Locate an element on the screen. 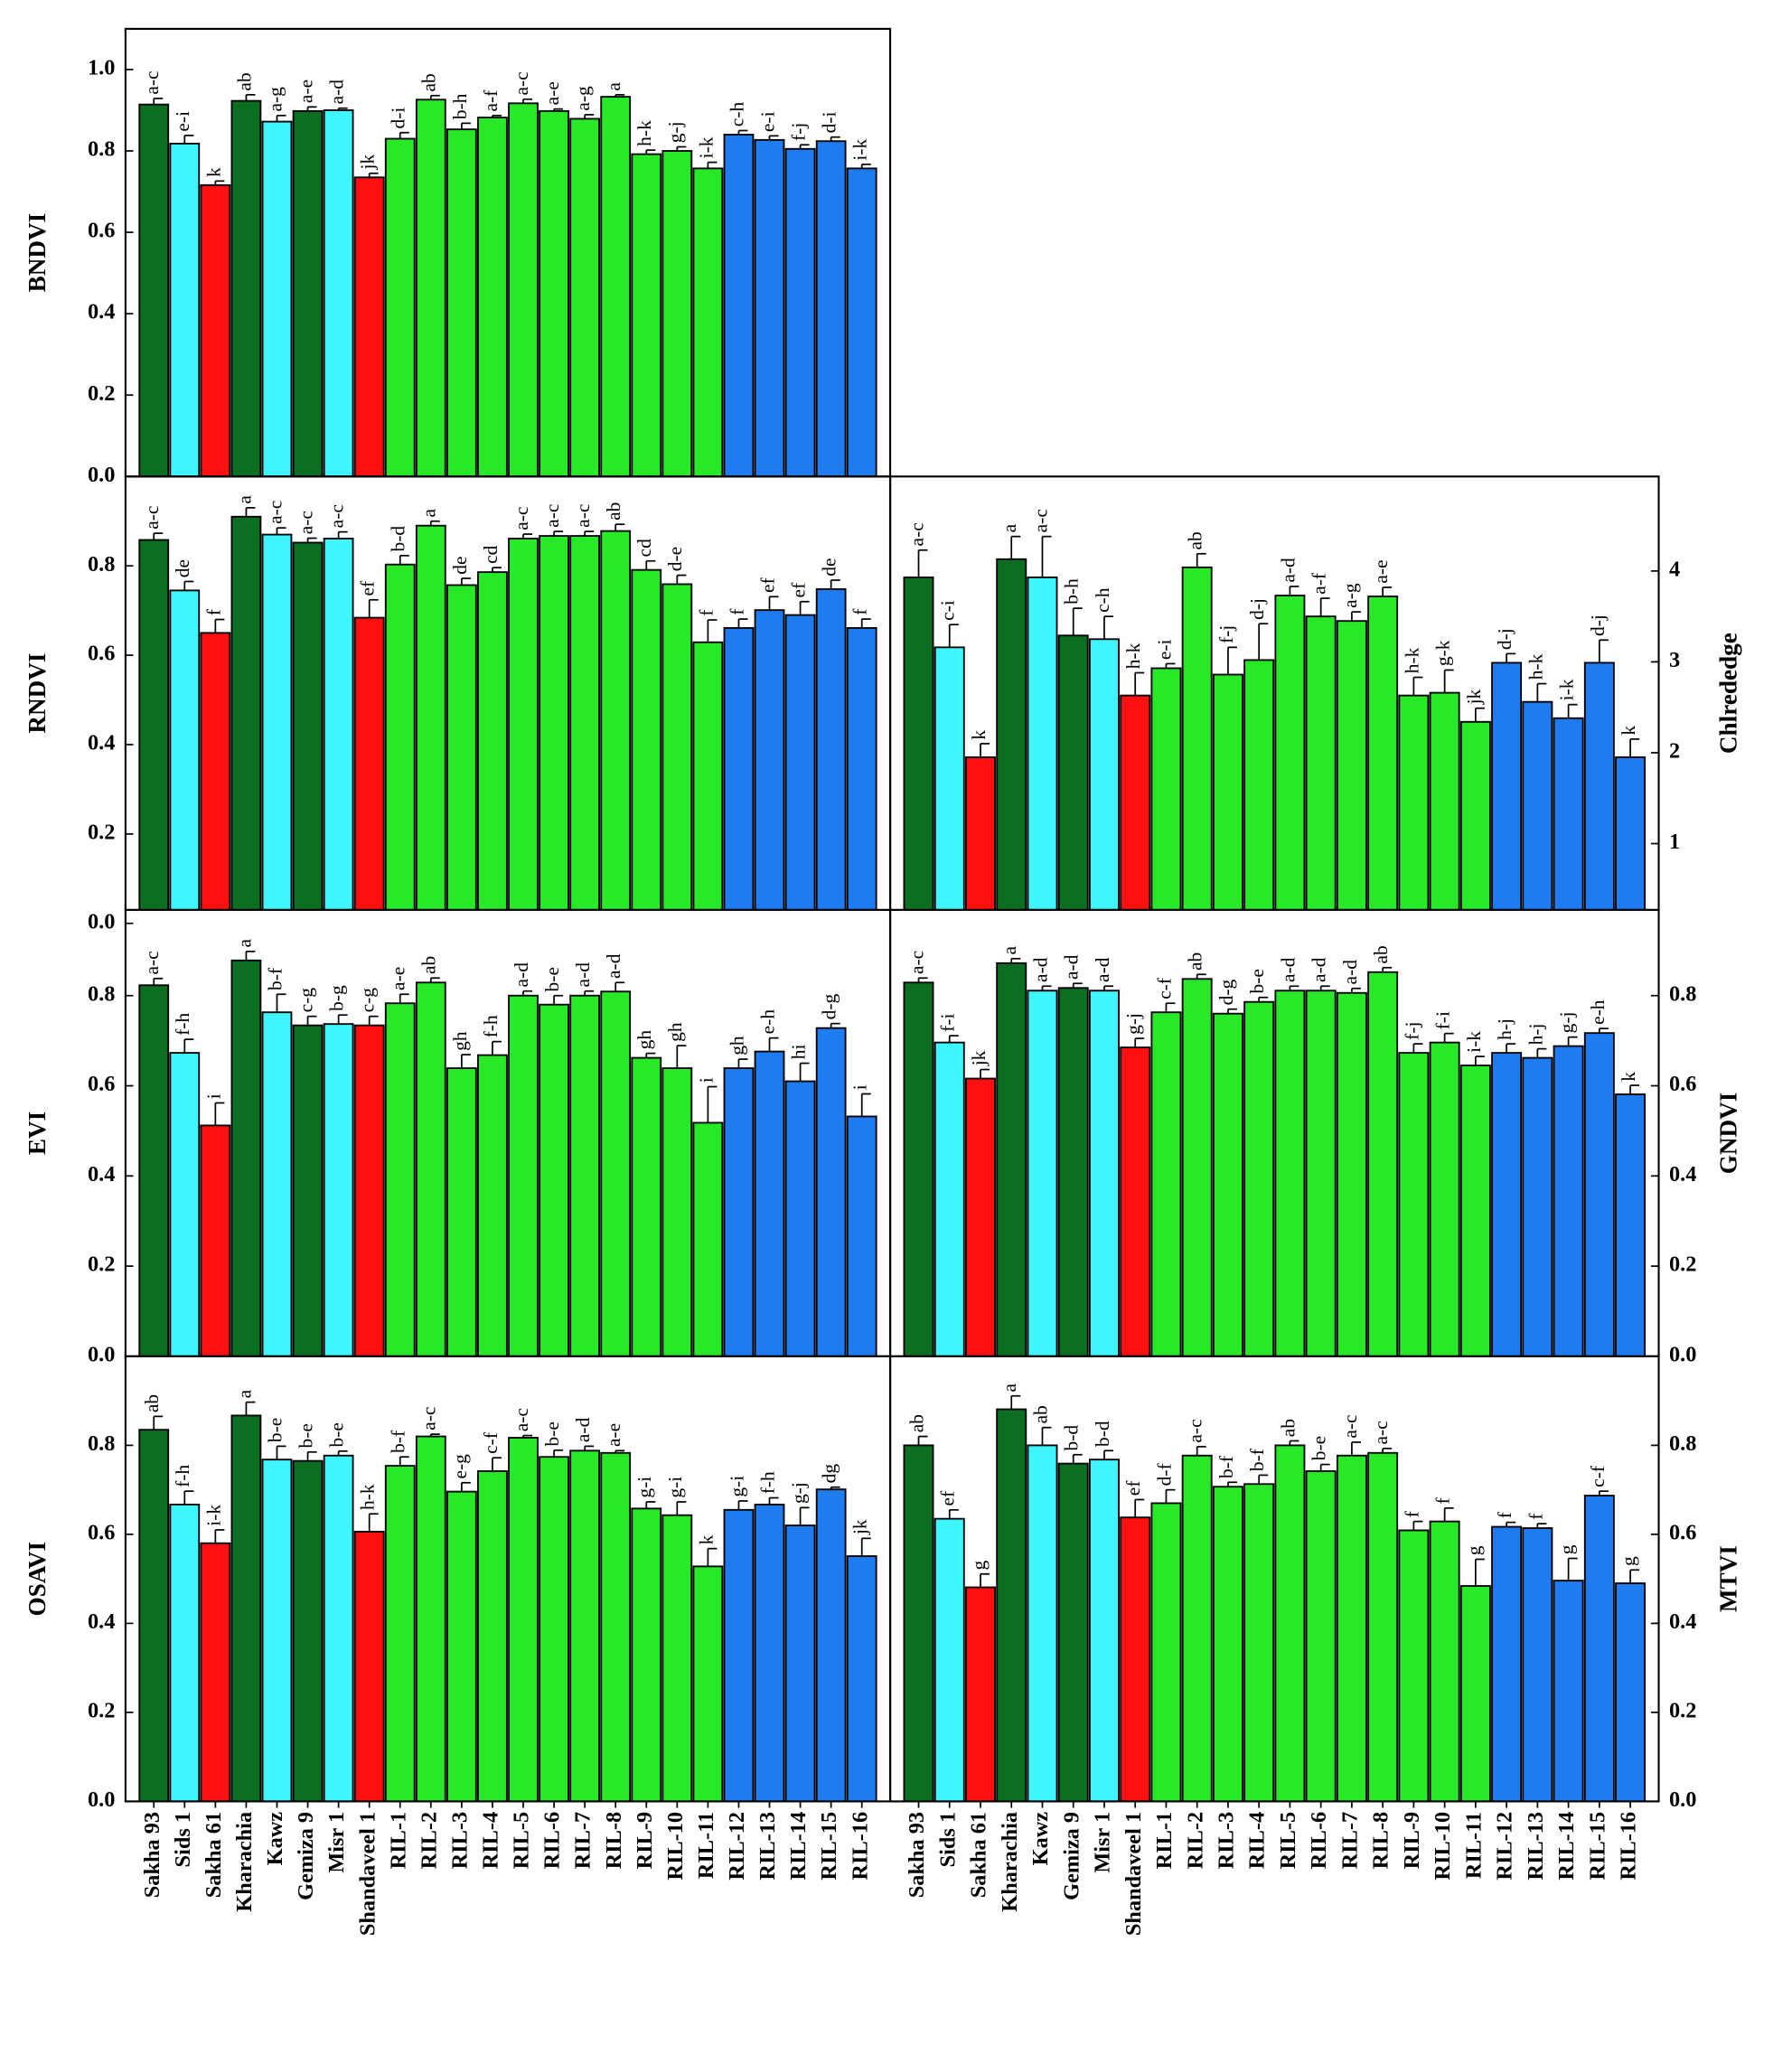 Image resolution: width=1792 pixels, height=2045 pixels. y-tick-label: 0.2 is located at coordinates (101, 1264).